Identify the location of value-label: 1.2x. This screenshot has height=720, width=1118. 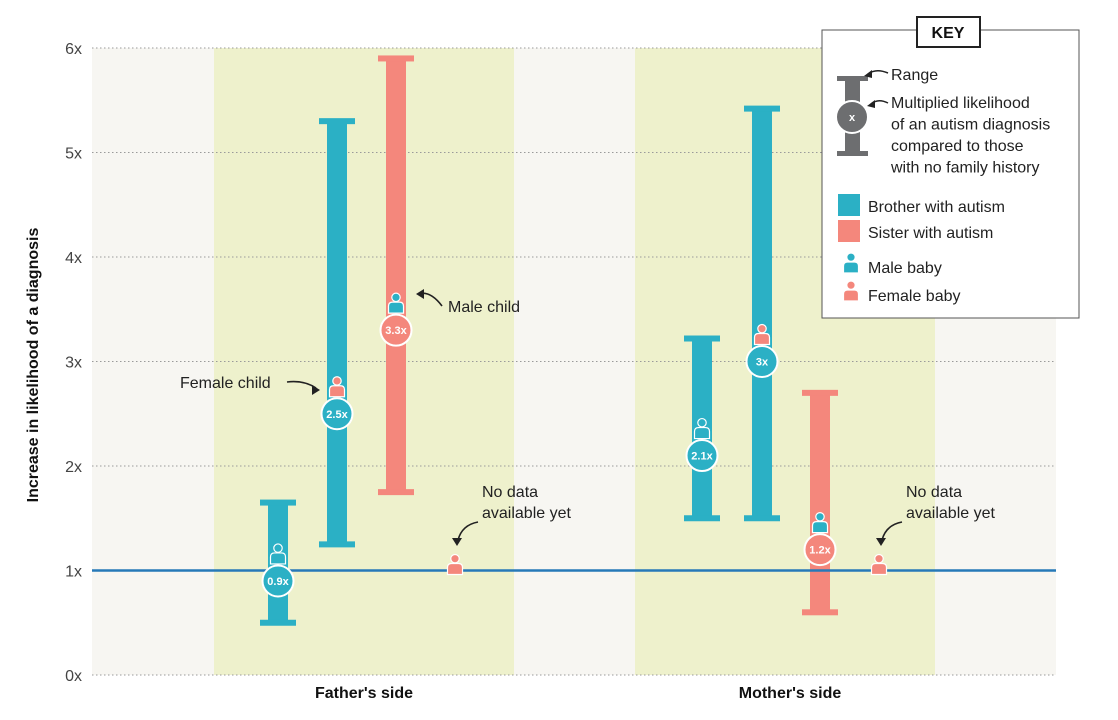
(820, 551).